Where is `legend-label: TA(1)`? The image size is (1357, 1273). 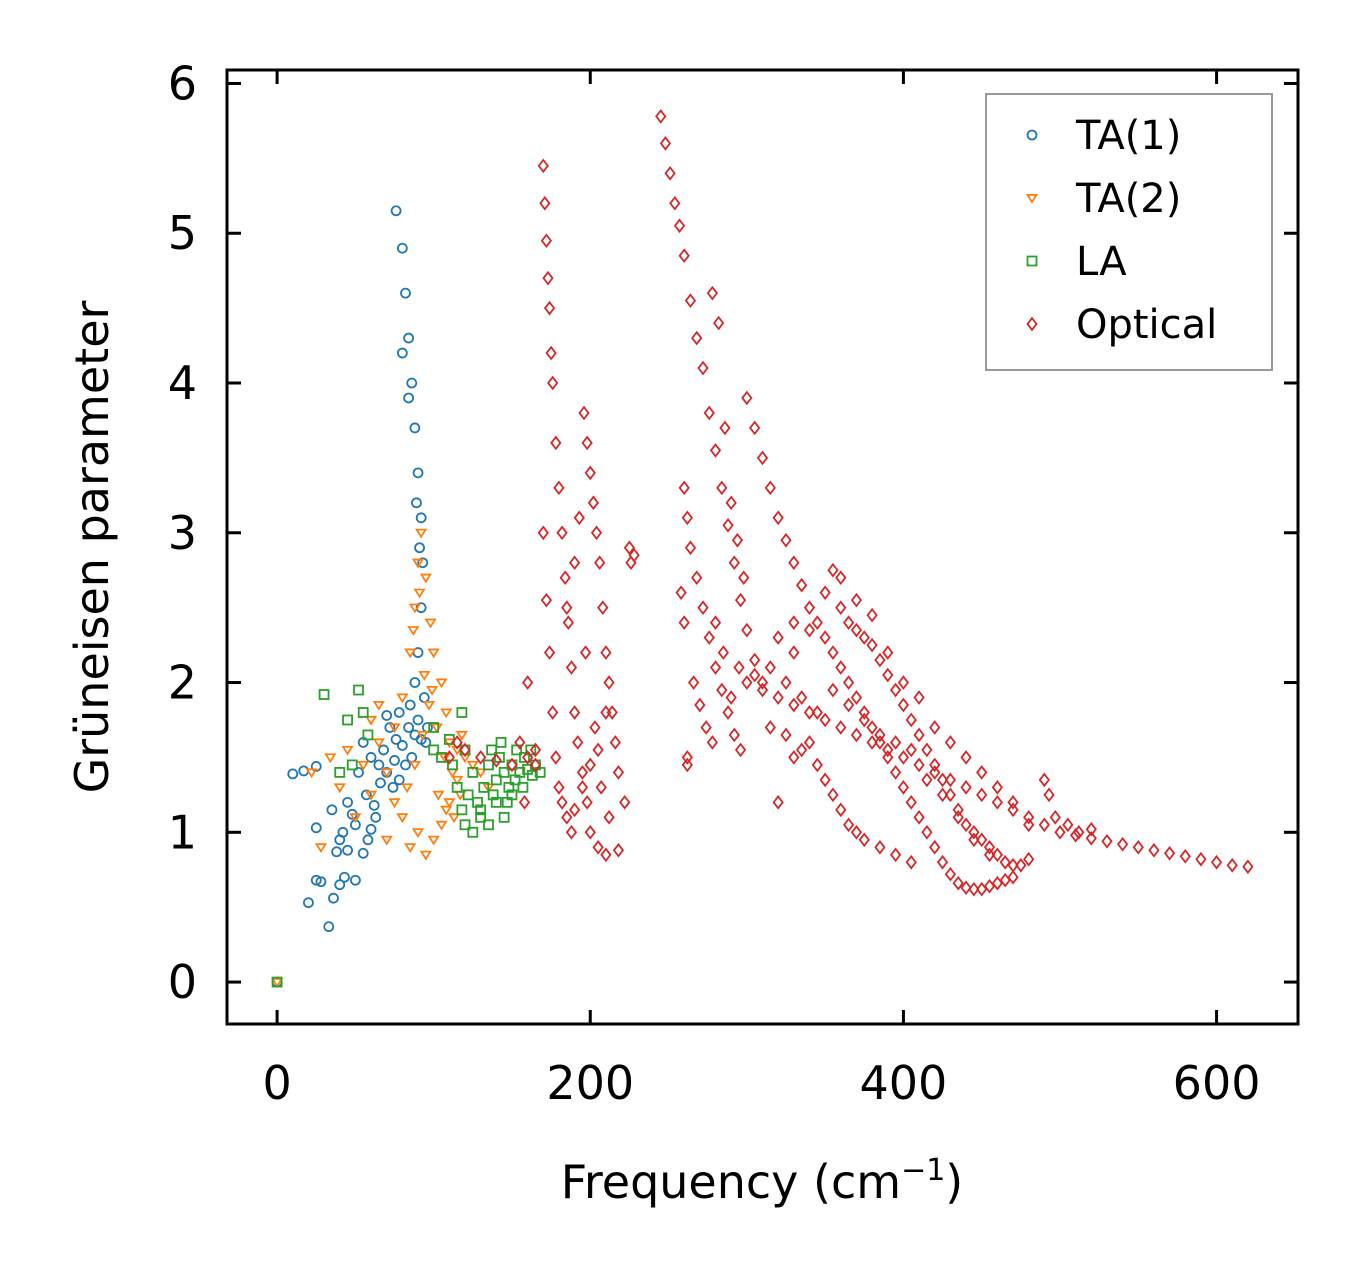
legend-label: TA(1) is located at coordinates (1128, 136).